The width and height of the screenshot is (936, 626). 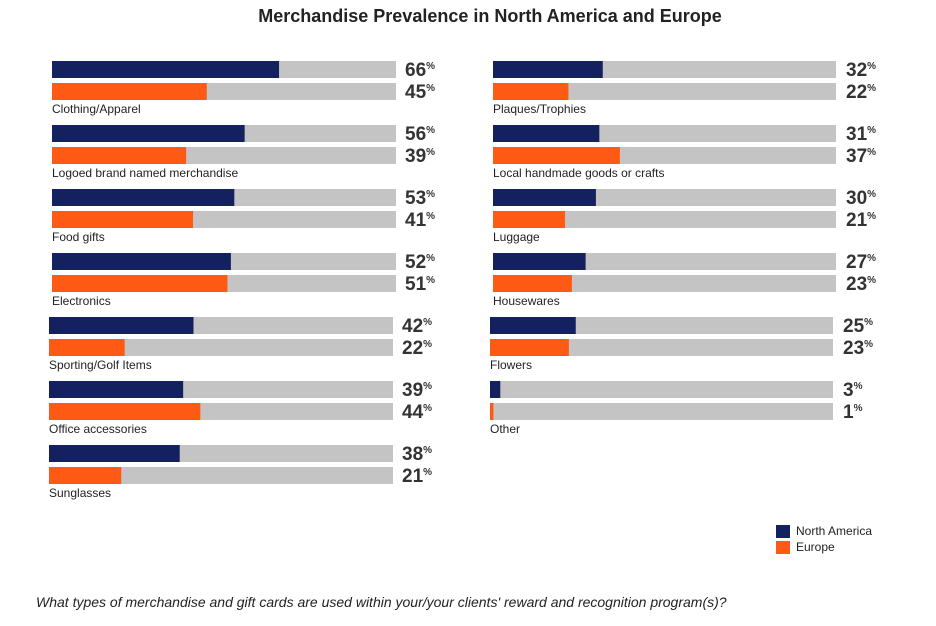 I want to click on data-label-office-accessories-north-america: 39%, so click(x=417, y=390).